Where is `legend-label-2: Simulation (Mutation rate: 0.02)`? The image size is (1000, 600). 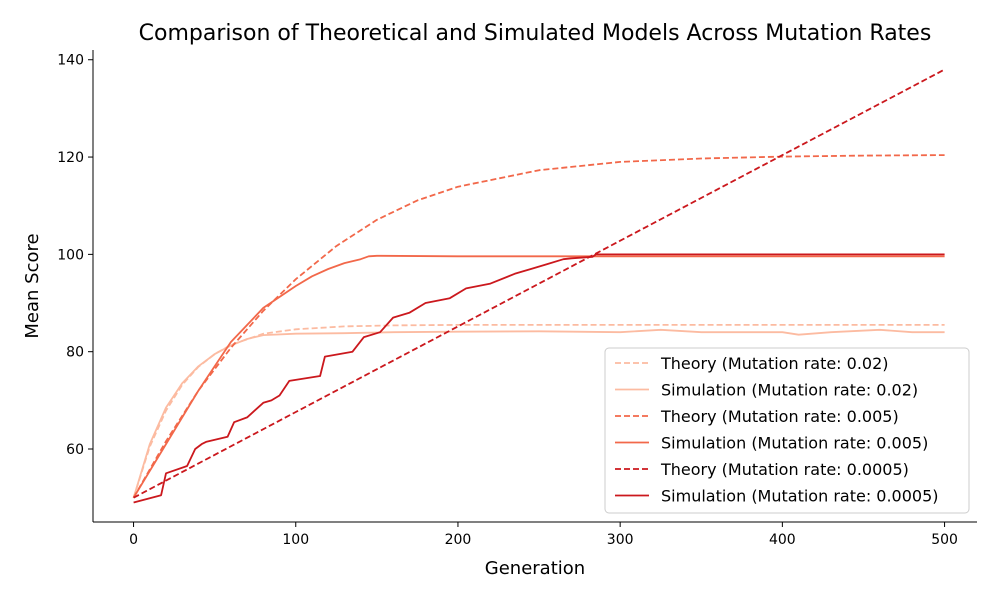 legend-label-2: Simulation (Mutation rate: 0.02) is located at coordinates (789, 390).